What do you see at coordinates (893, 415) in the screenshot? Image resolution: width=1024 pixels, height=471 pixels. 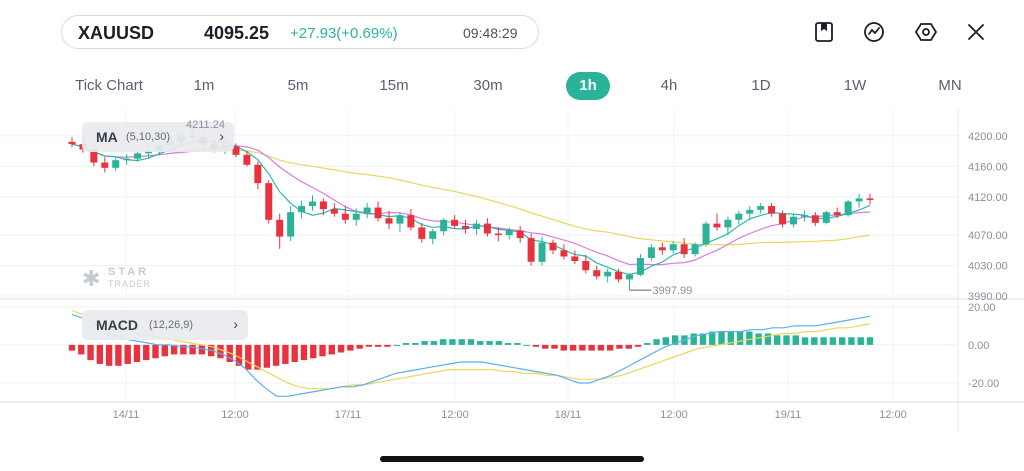 I see `time-axis-label: 12:00` at bounding box center [893, 415].